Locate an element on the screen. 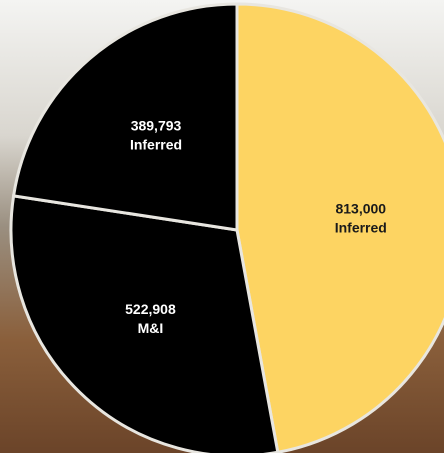  slice-value-label: 813,000 is located at coordinates (360, 208).